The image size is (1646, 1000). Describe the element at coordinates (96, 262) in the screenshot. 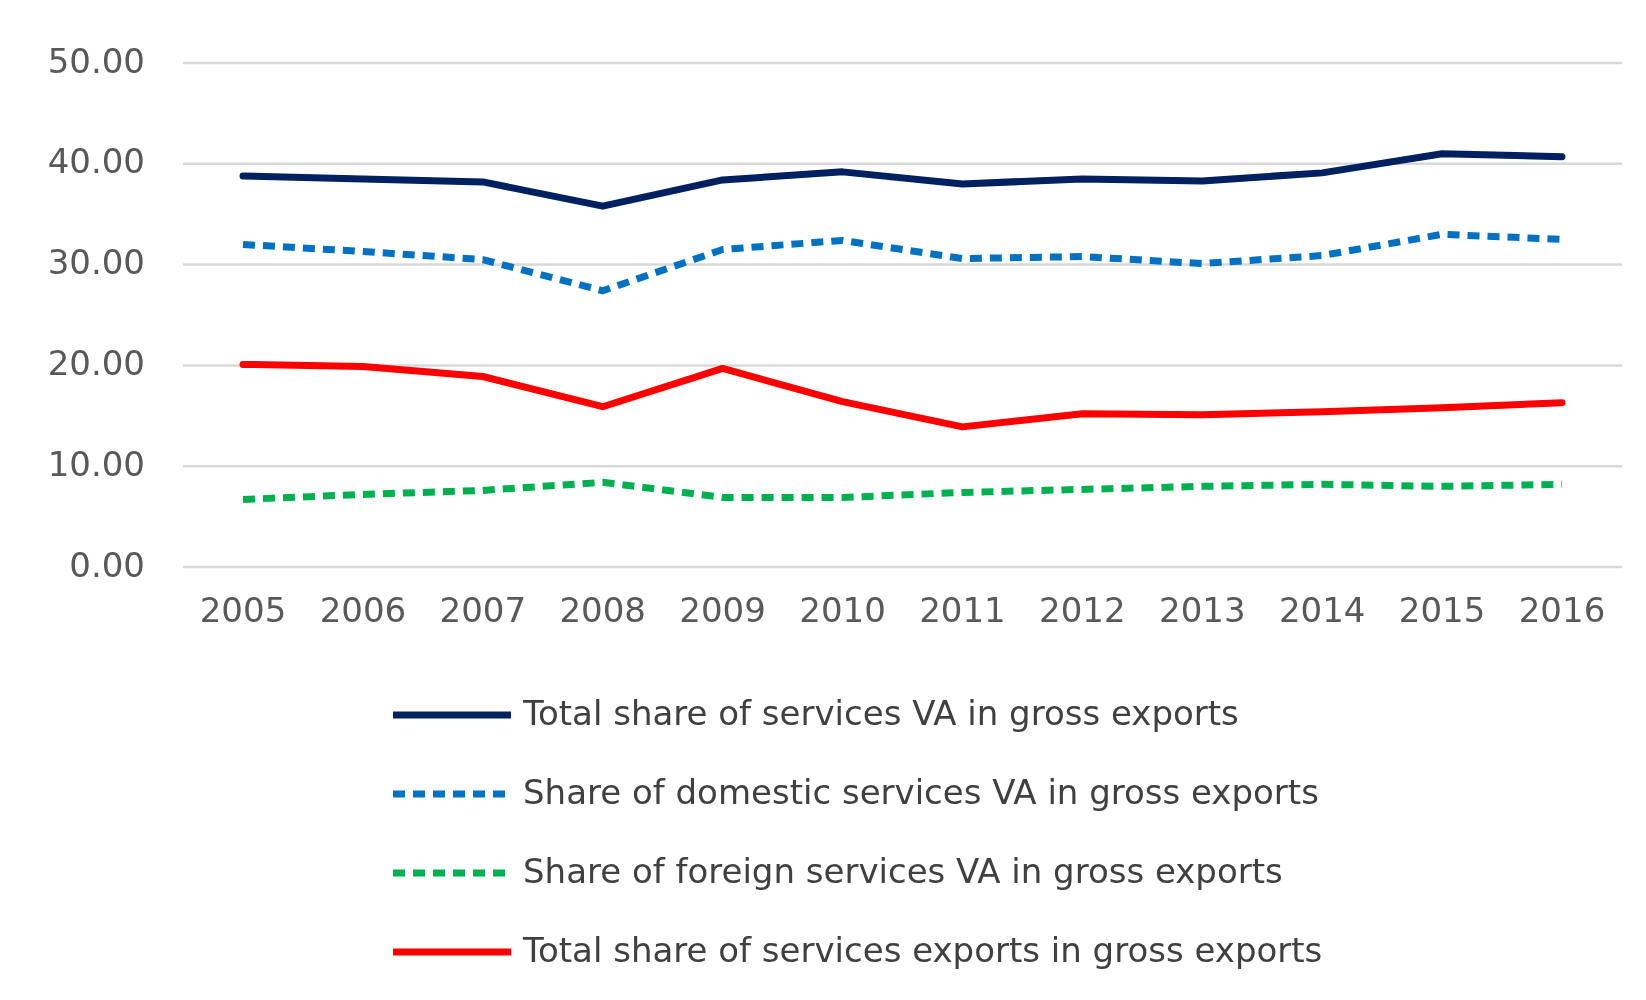

I see `y-tick-label: 30.00` at that location.